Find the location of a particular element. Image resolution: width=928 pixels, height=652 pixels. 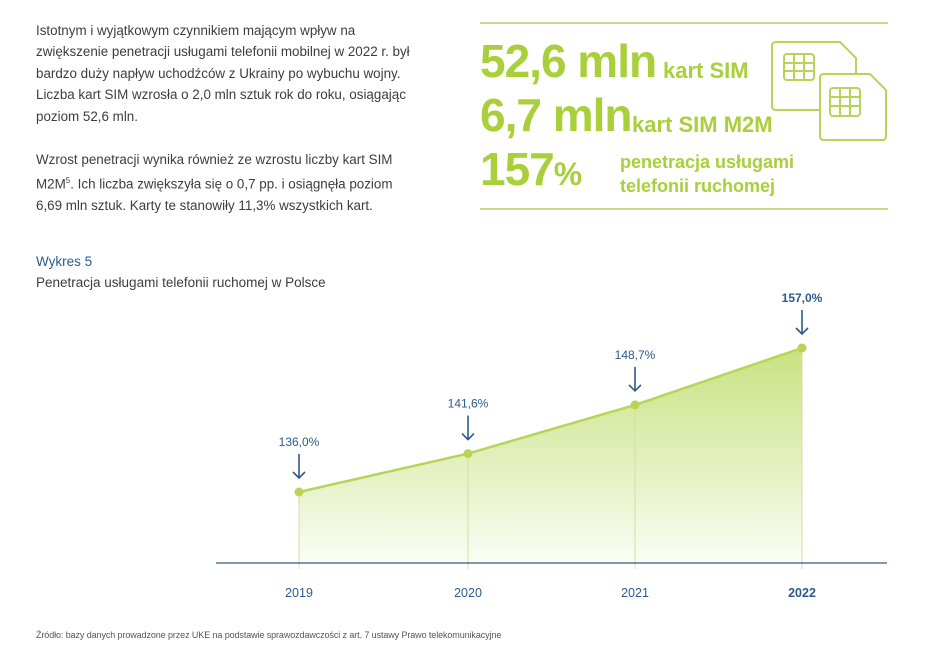

data-label-2020: 141,6% is located at coordinates (468, 404).